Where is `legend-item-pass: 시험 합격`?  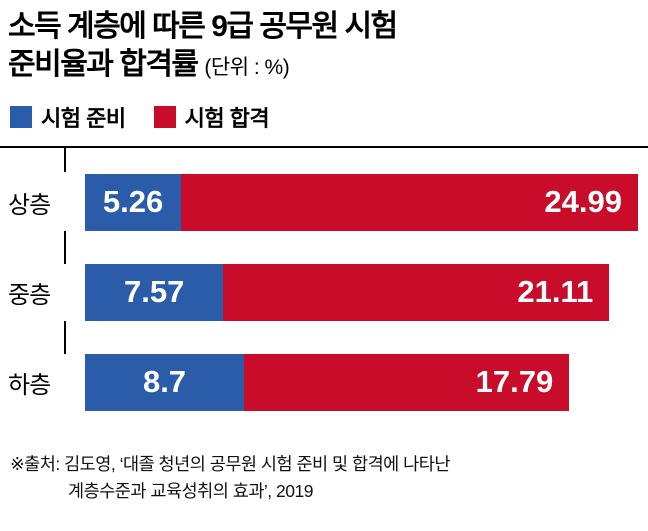 legend-item-pass: 시험 합격 is located at coordinates (211, 117).